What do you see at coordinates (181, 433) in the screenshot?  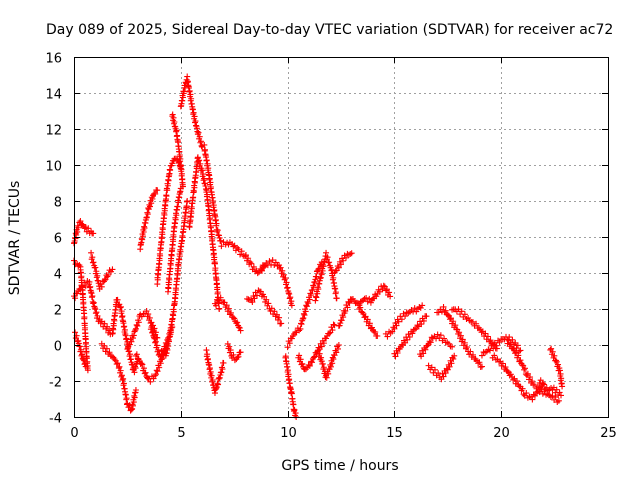 I see `x-tick-label: 5` at bounding box center [181, 433].